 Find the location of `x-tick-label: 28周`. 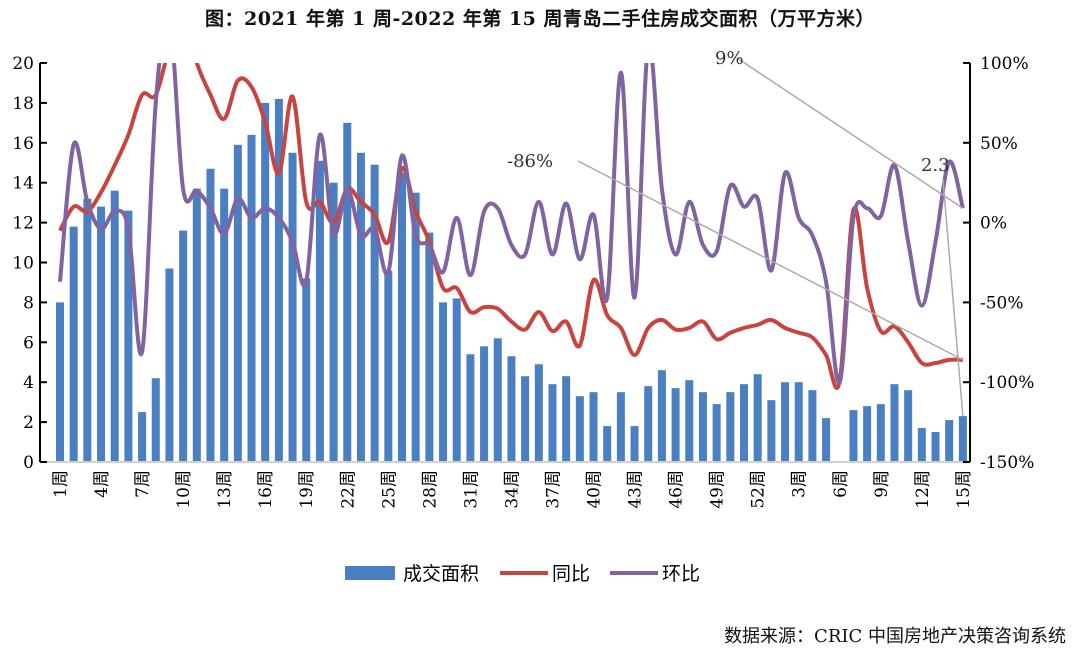

x-tick-label: 28周 is located at coordinates (430, 489).